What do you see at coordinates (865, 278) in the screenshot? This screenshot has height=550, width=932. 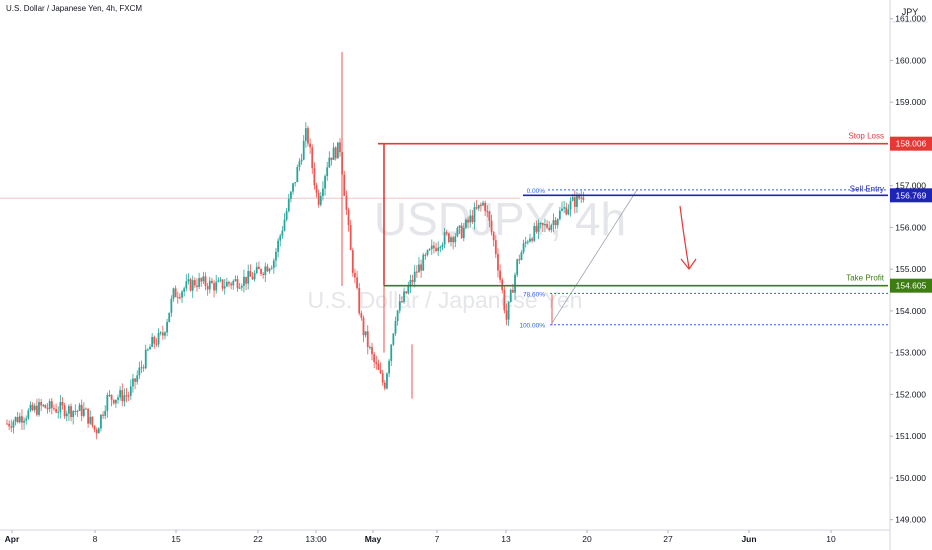 I see `take-profit-label: Take Profit` at bounding box center [865, 278].